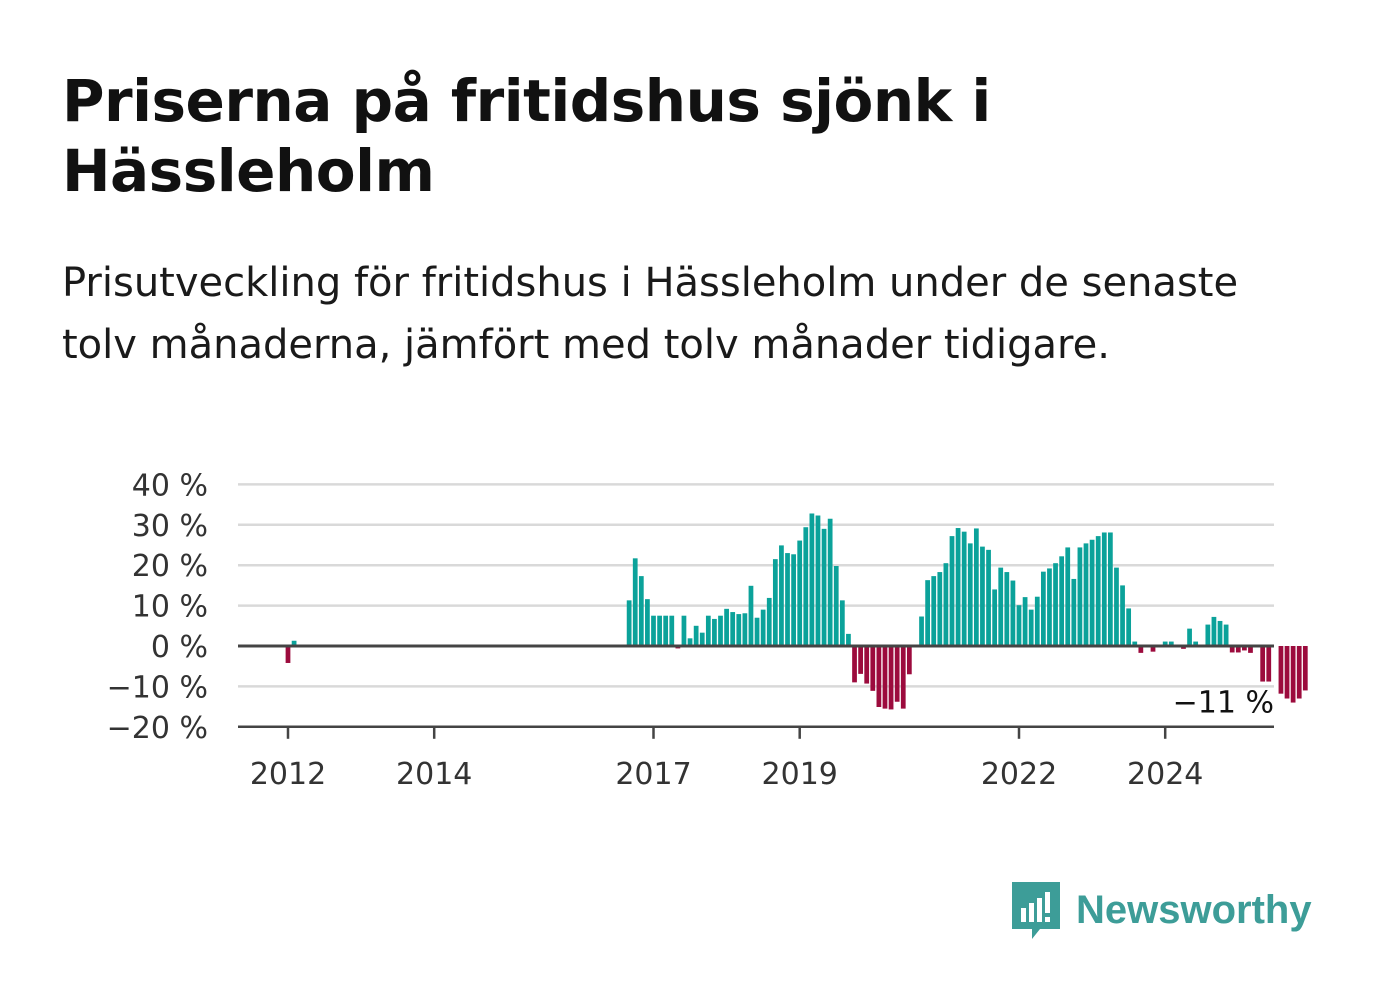  What do you see at coordinates (288, 774) in the screenshot?
I see `x-tick-label: 2012` at bounding box center [288, 774].